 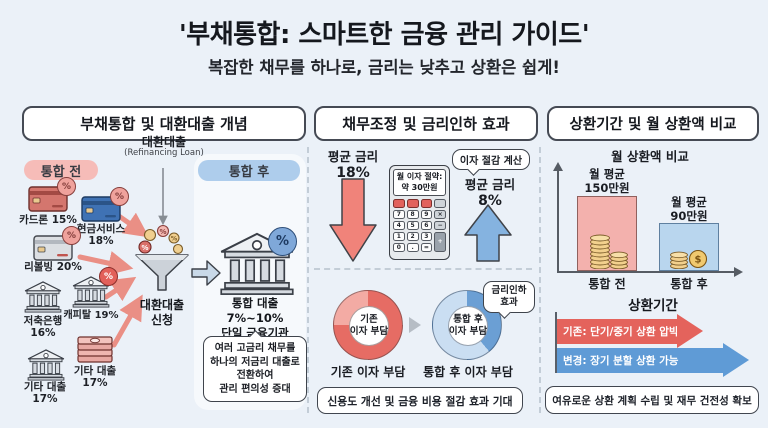 I want to click on refinance-loan-title: 대환대출, so click(x=164, y=142).